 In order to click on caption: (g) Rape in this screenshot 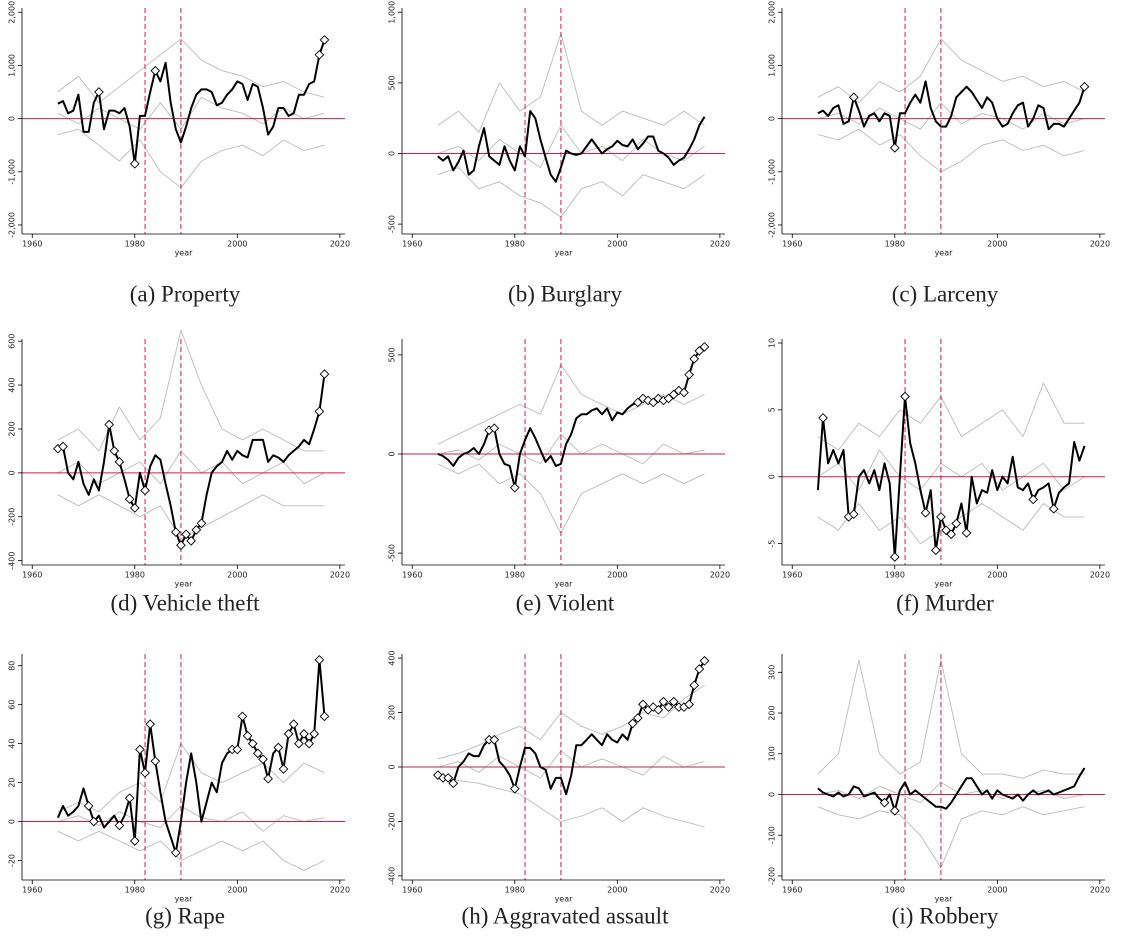, I will do `click(185, 915)`.